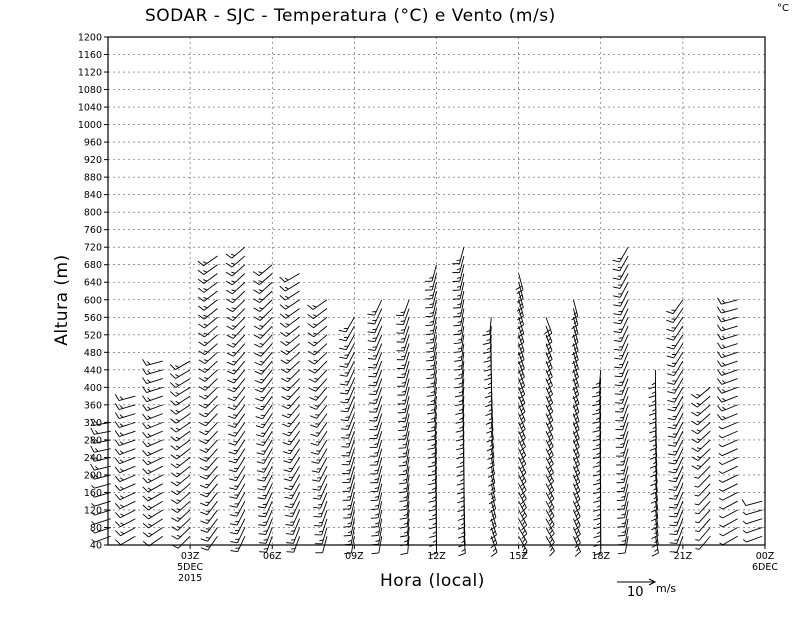 This screenshot has width=800, height=618. Describe the element at coordinates (93, 230) in the screenshot. I see `y-tick-label: 760` at that location.